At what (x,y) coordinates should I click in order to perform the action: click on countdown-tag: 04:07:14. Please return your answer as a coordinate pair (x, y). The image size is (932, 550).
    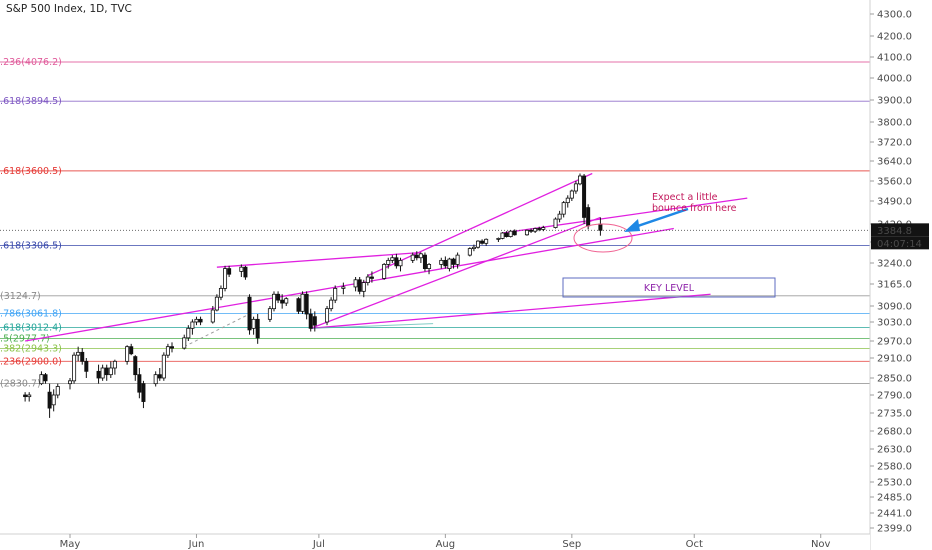
    Looking at the image, I should click on (900, 243).